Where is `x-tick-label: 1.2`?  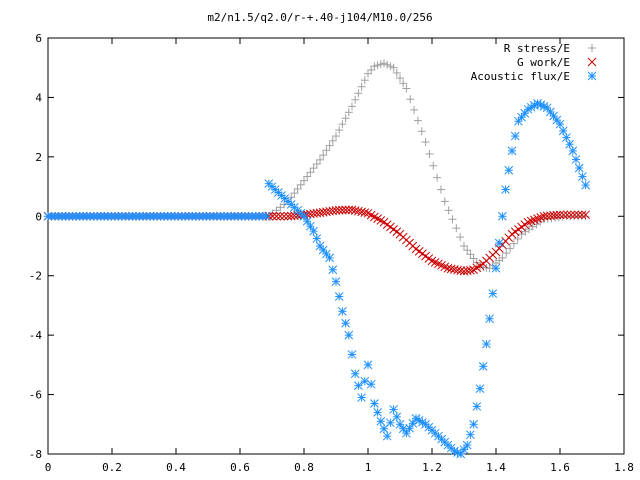 x-tick-label: 1.2 is located at coordinates (432, 467).